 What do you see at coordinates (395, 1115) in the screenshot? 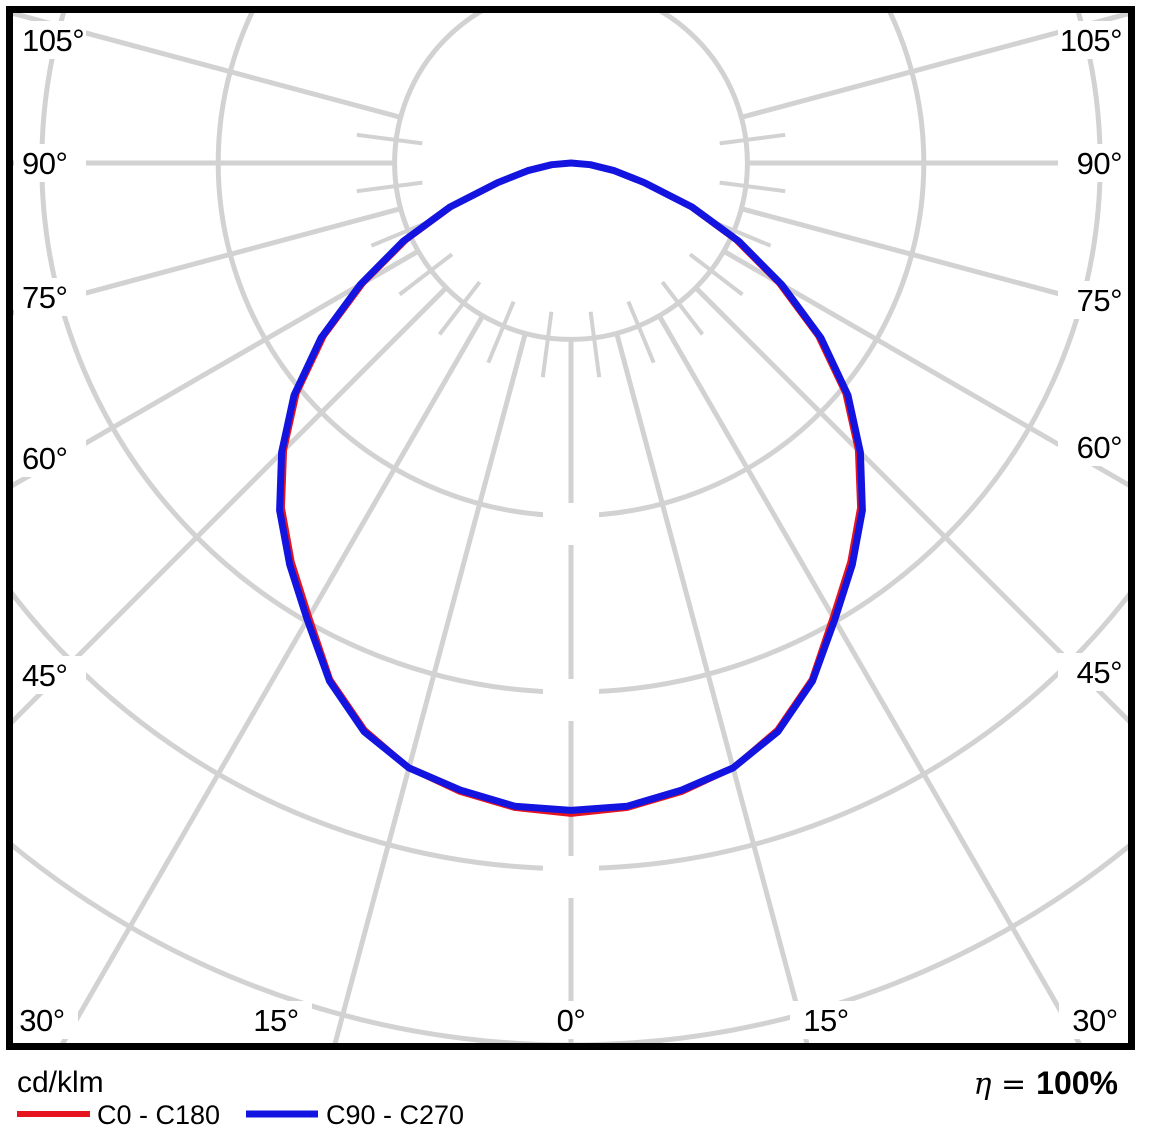
I see `legend-label-c90-c270: C90 - C270` at bounding box center [395, 1115].